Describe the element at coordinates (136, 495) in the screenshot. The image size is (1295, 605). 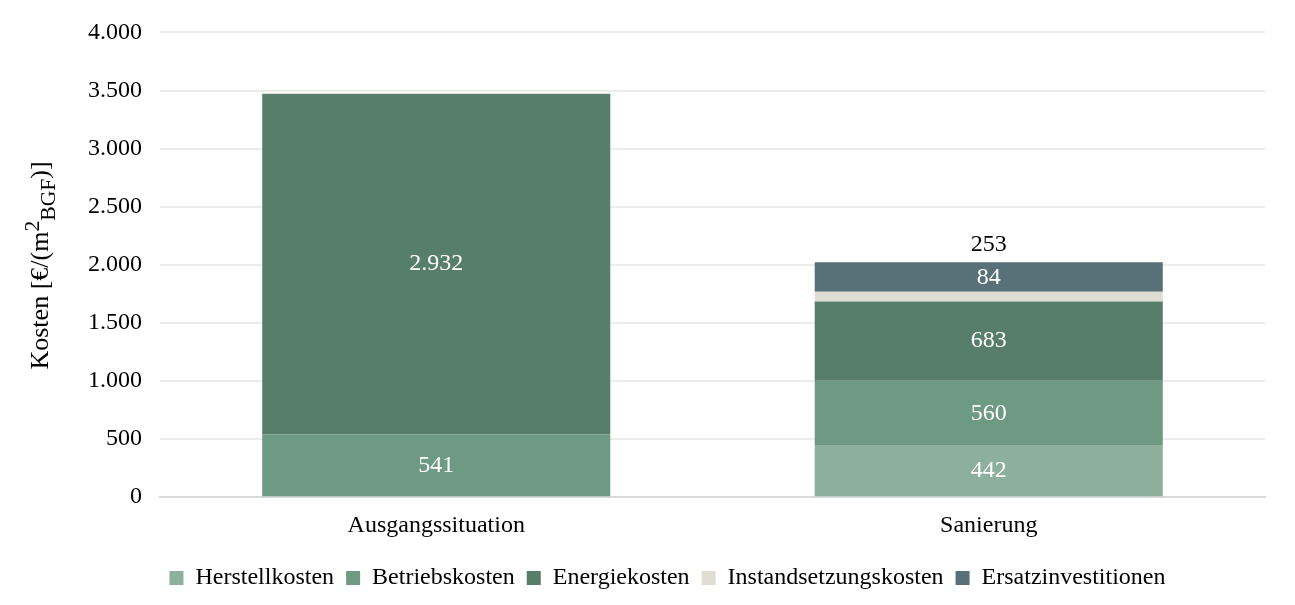
I see `y-tick-label: 0` at that location.